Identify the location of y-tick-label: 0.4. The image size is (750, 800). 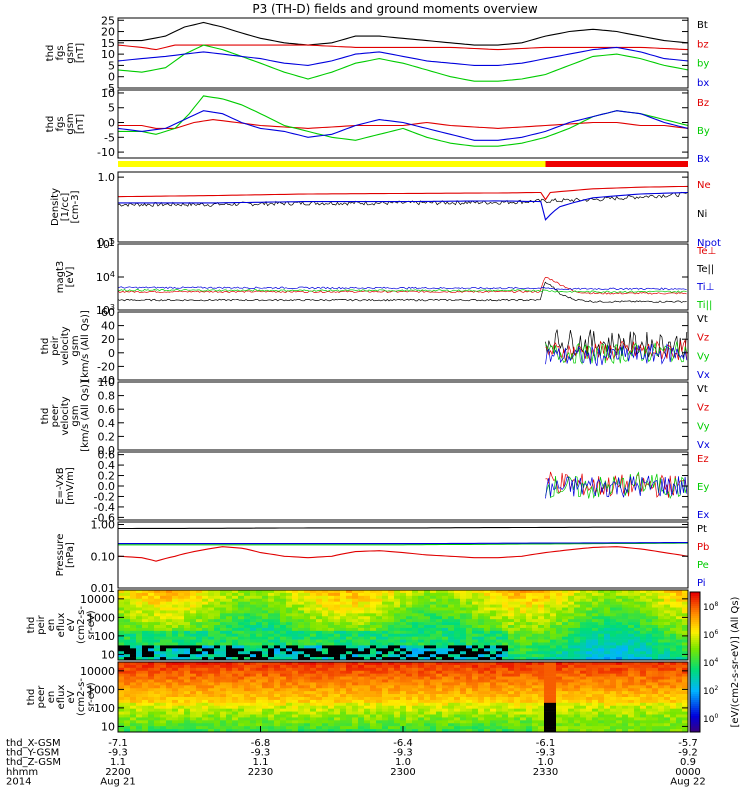
(107, 465).